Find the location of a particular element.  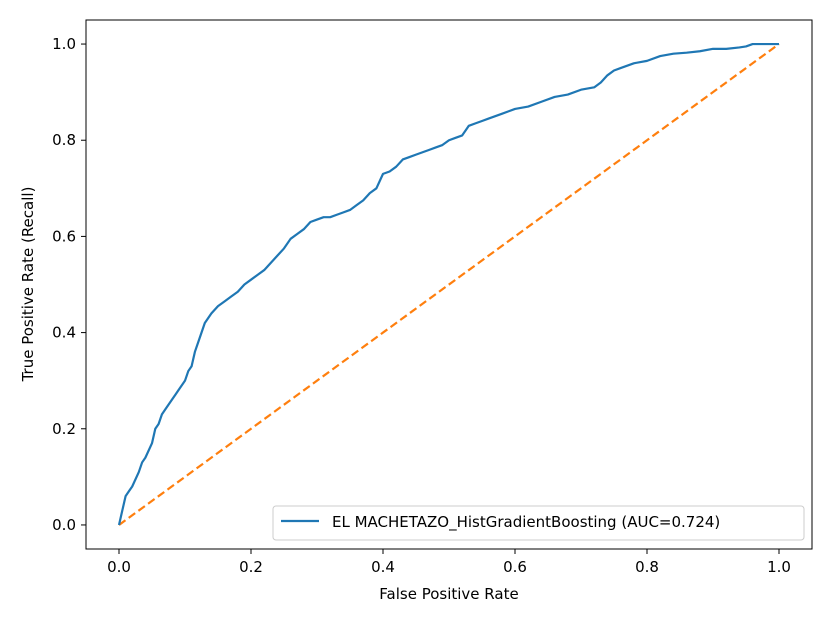

x-tick-label: 0.4 is located at coordinates (383, 567).